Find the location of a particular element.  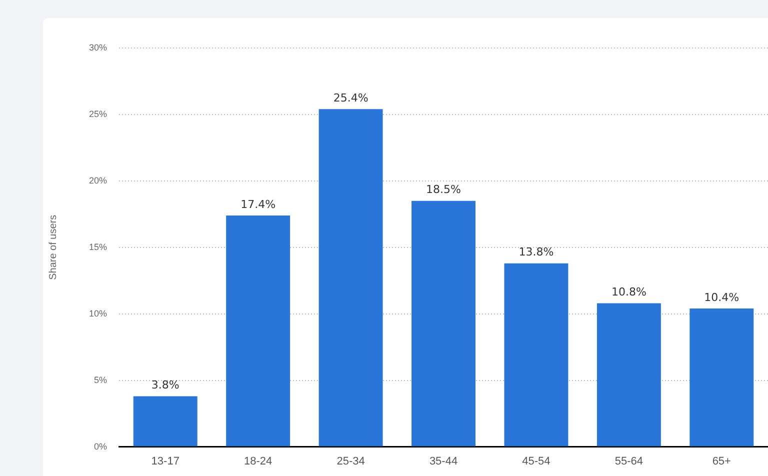

x-tick-label: 45-54 is located at coordinates (536, 461).